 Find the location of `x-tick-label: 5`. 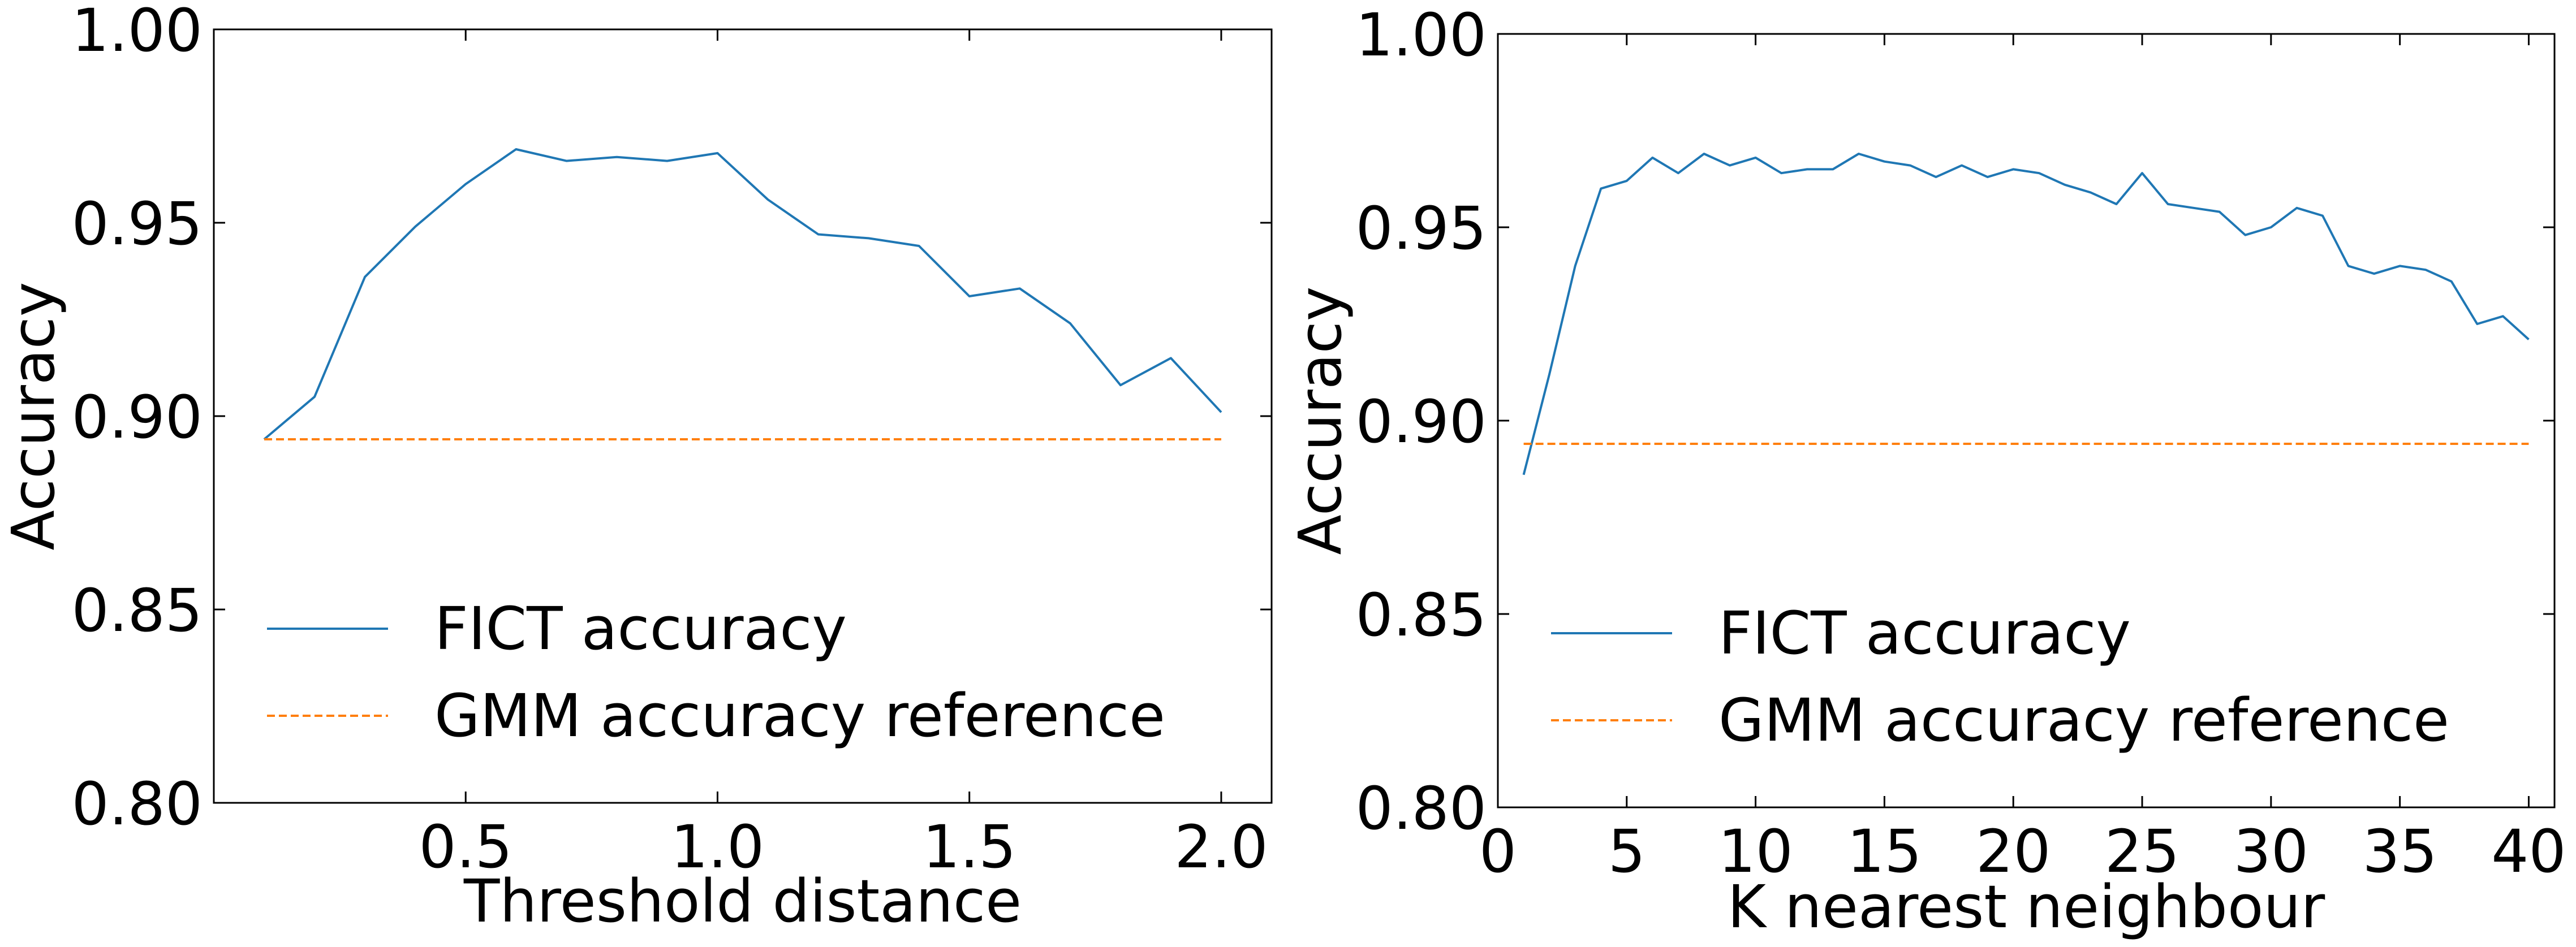

x-tick-label: 5 is located at coordinates (1626, 851).